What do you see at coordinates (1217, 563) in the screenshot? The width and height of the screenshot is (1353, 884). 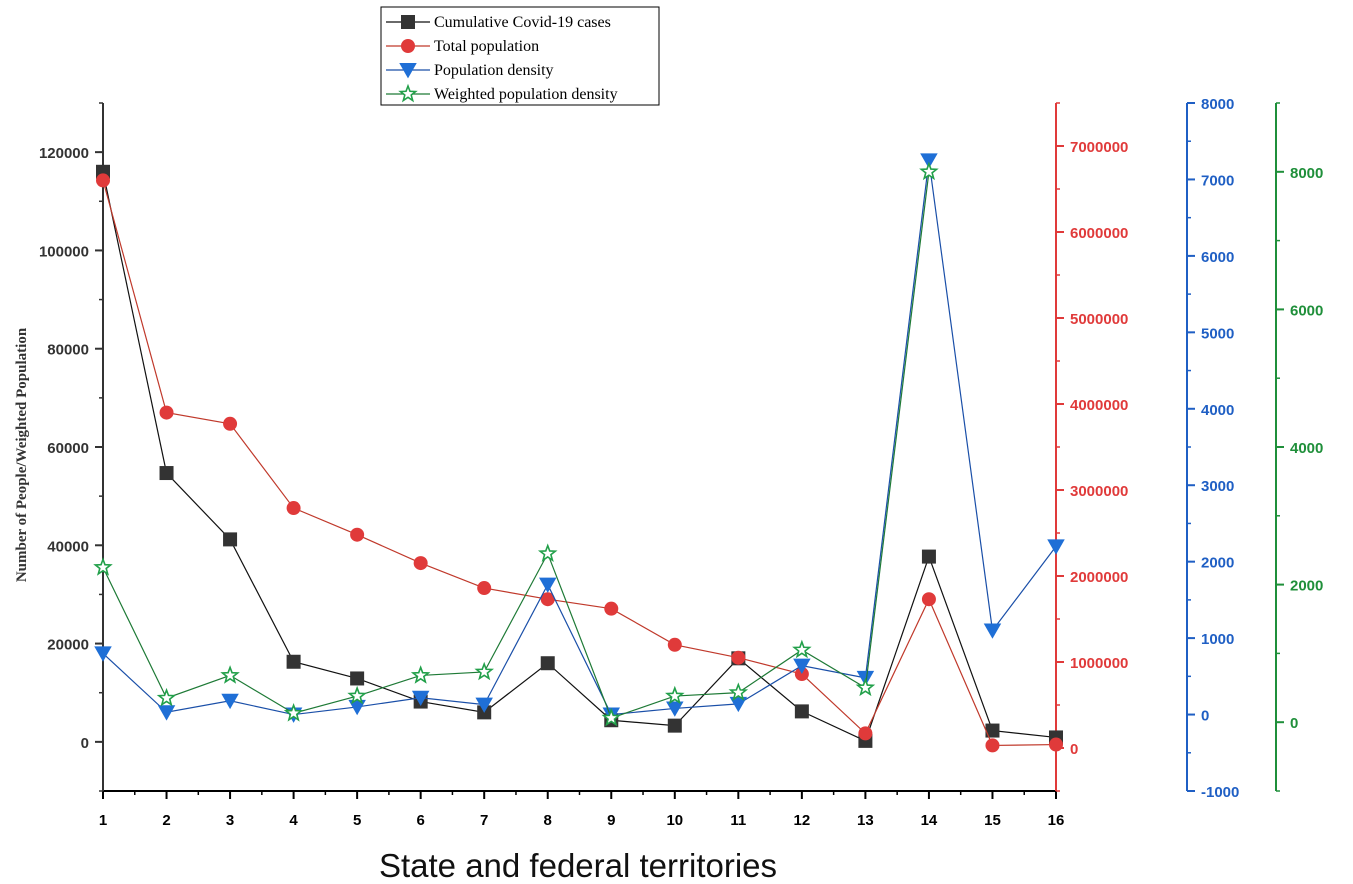 I see `right2-tick-label: 2000` at bounding box center [1217, 563].